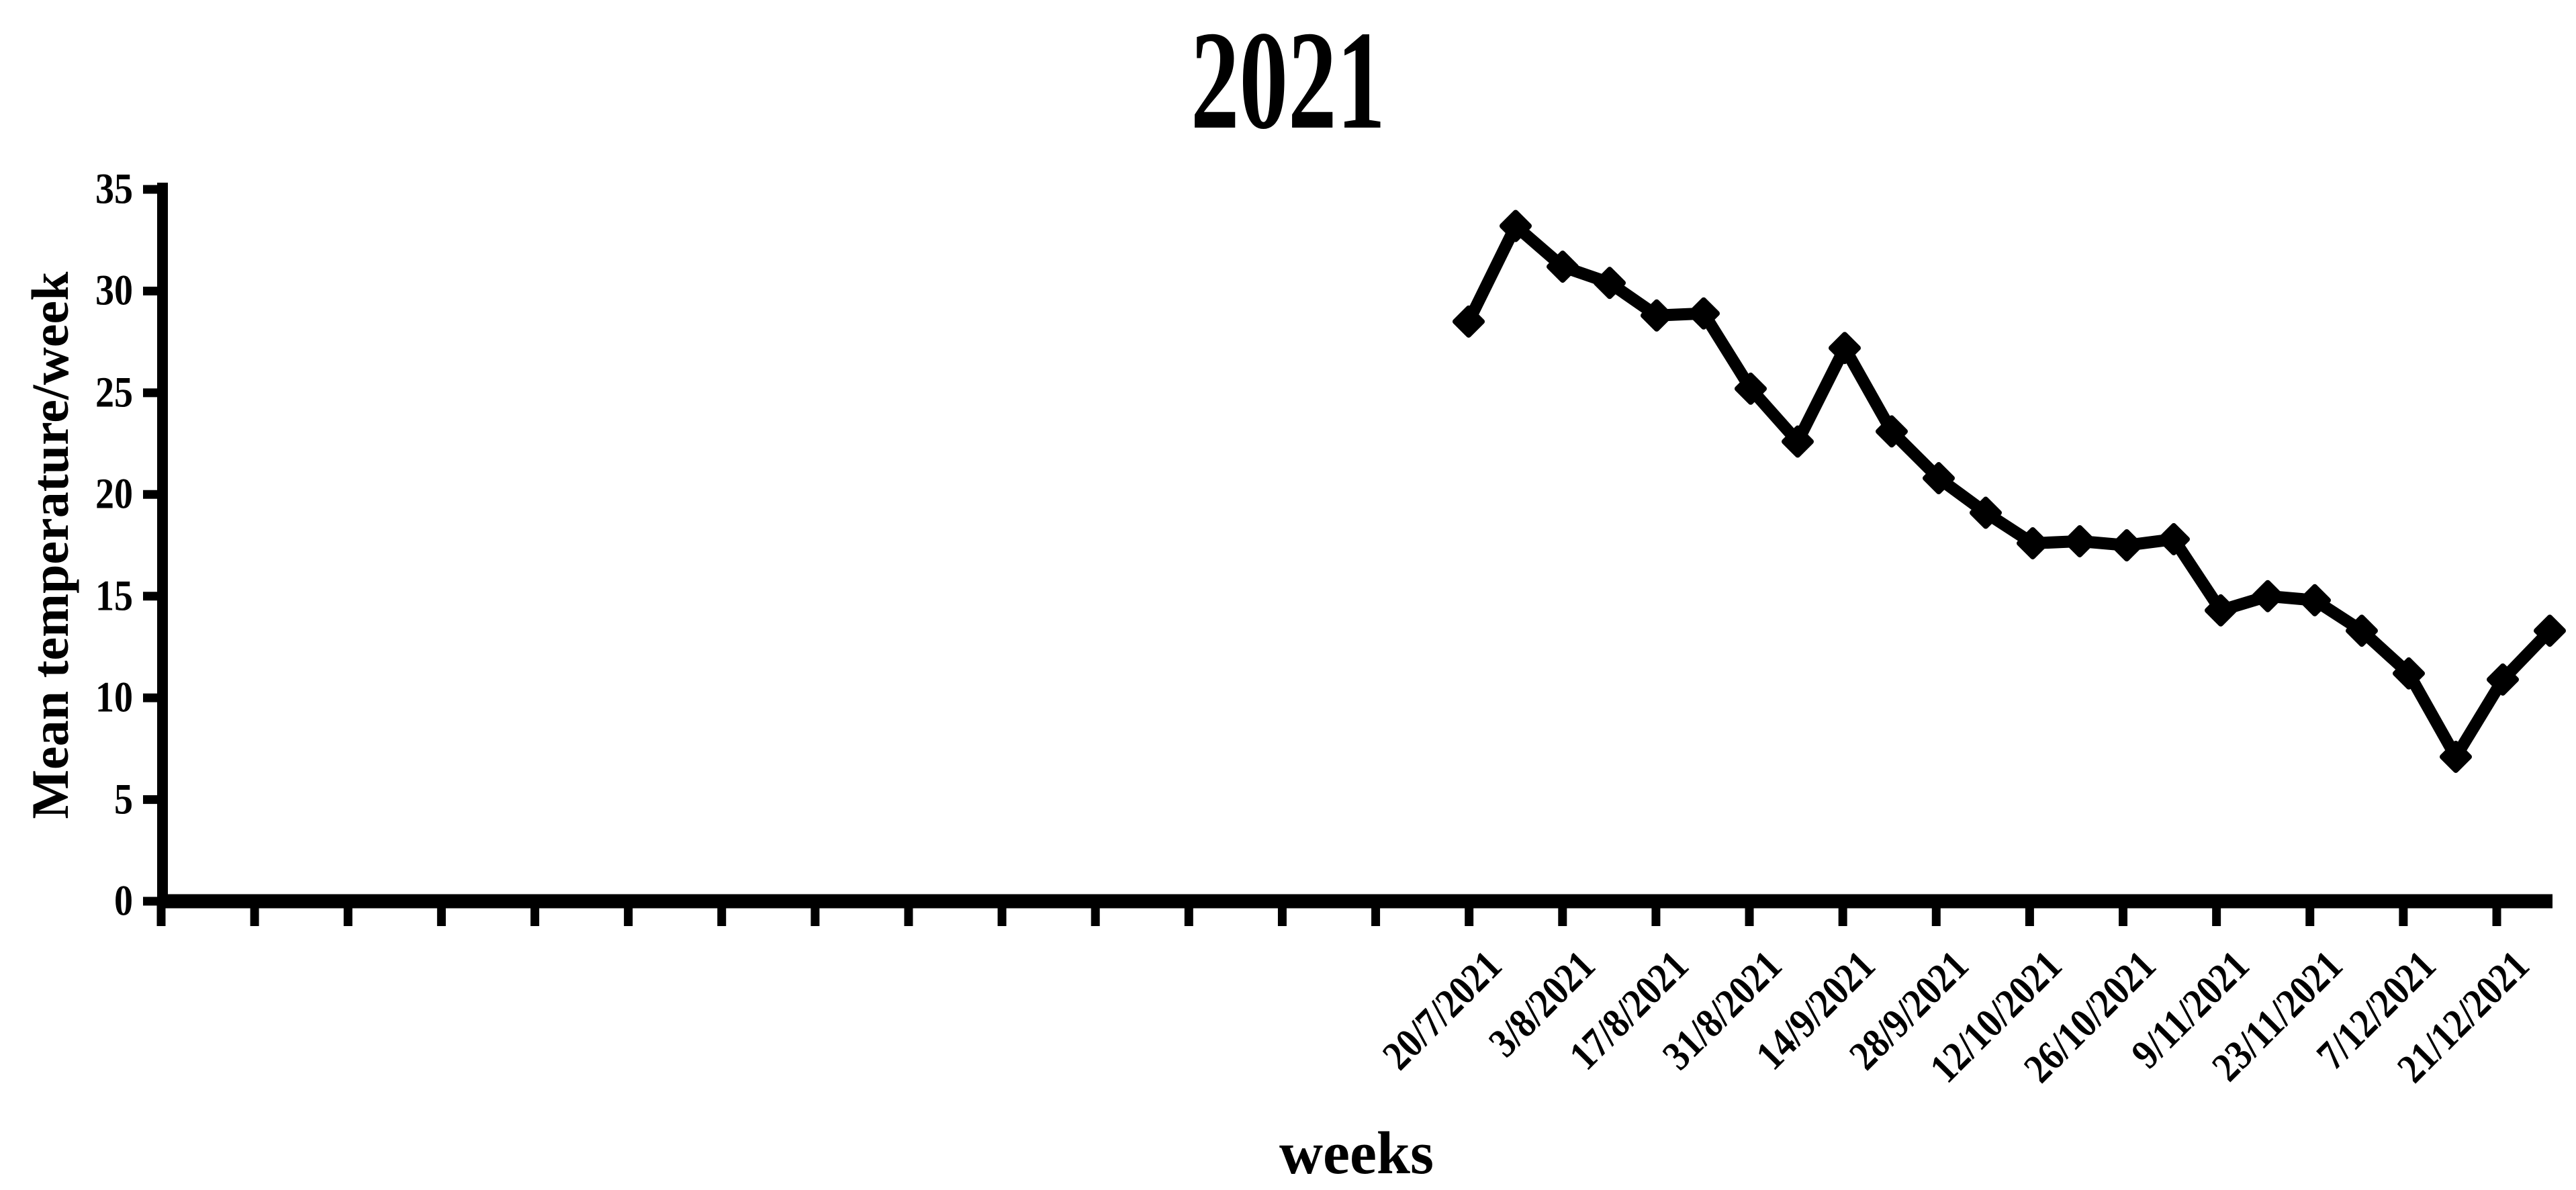 This screenshot has width=2576, height=1190. What do you see at coordinates (114, 494) in the screenshot?
I see `y-tick-label: 20` at bounding box center [114, 494].